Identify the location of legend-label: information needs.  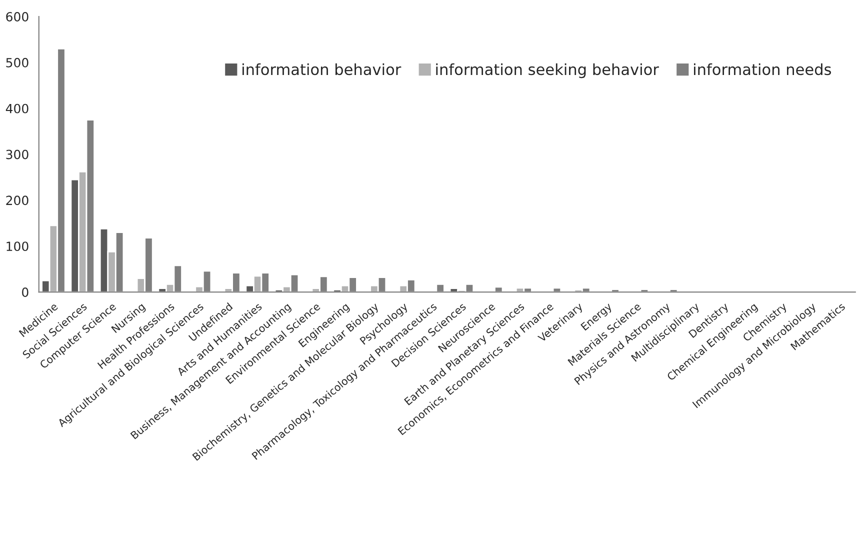
(762, 69).